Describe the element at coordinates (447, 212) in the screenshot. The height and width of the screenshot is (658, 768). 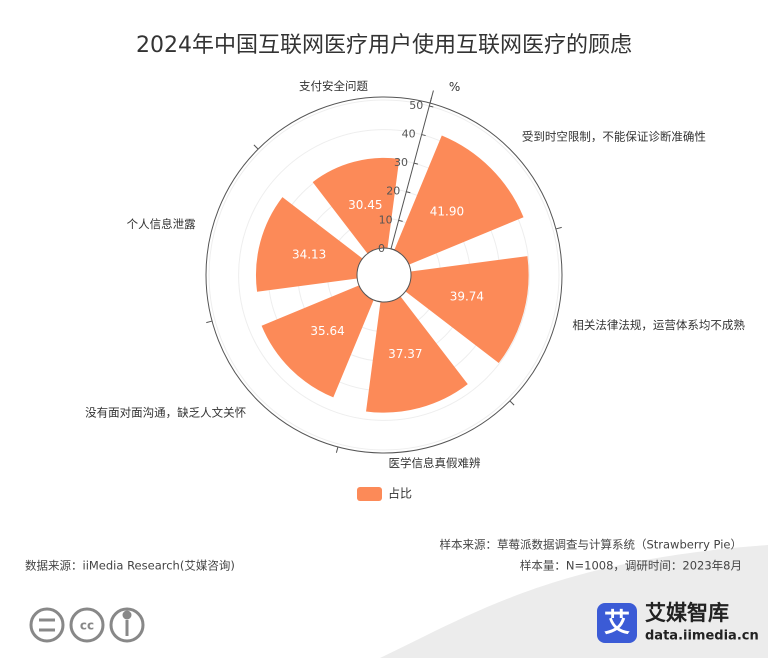
I see `value-label: 41.90` at that location.